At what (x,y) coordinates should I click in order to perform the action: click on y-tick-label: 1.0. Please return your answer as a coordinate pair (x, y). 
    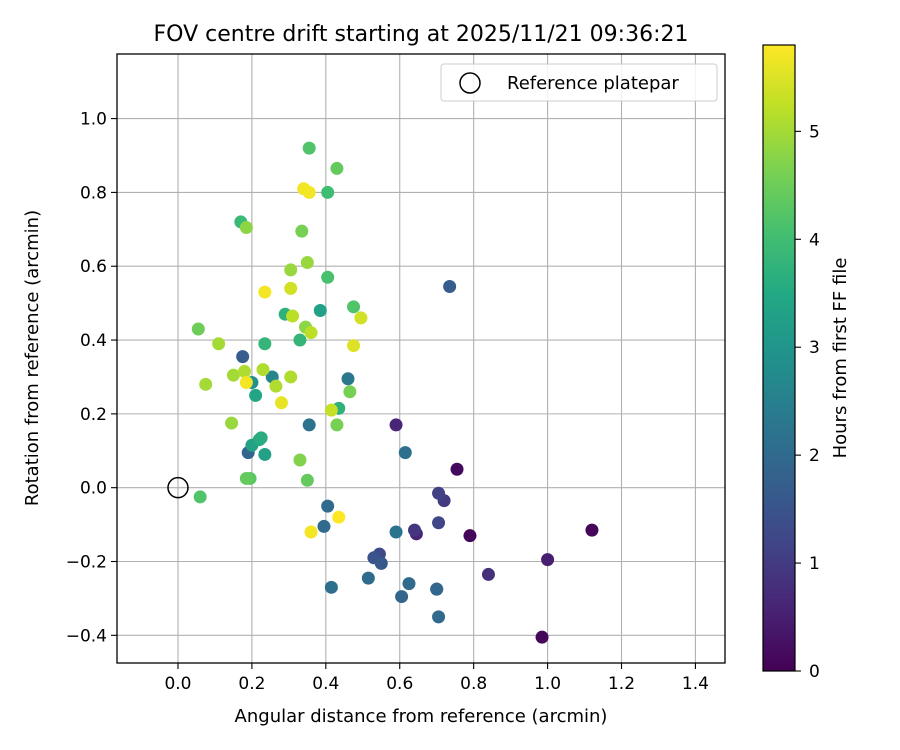
    Looking at the image, I should click on (93, 120).